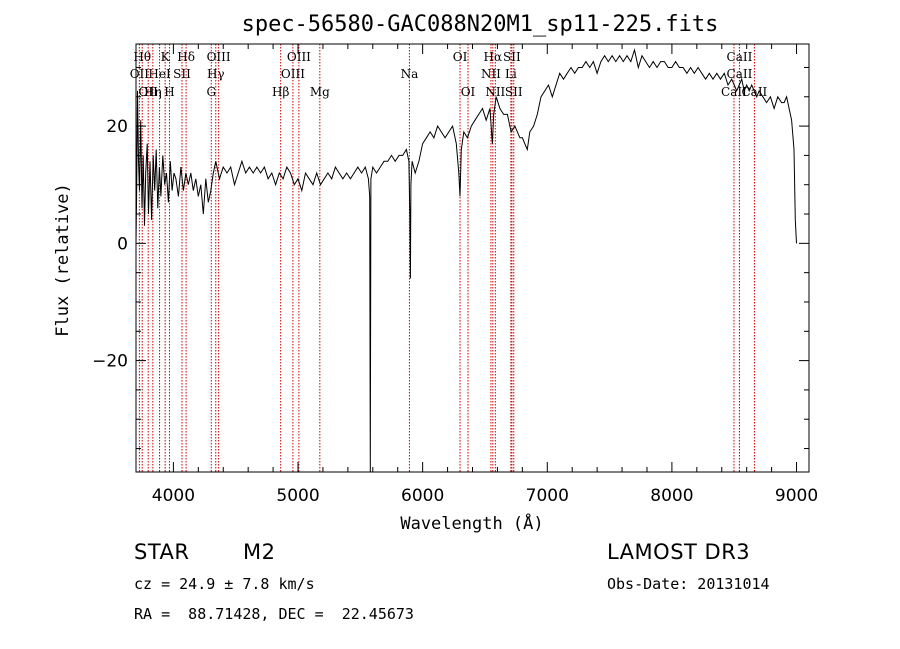  What do you see at coordinates (63, 260) in the screenshot?
I see `y-axis-label: Flux (relative)` at bounding box center [63, 260].